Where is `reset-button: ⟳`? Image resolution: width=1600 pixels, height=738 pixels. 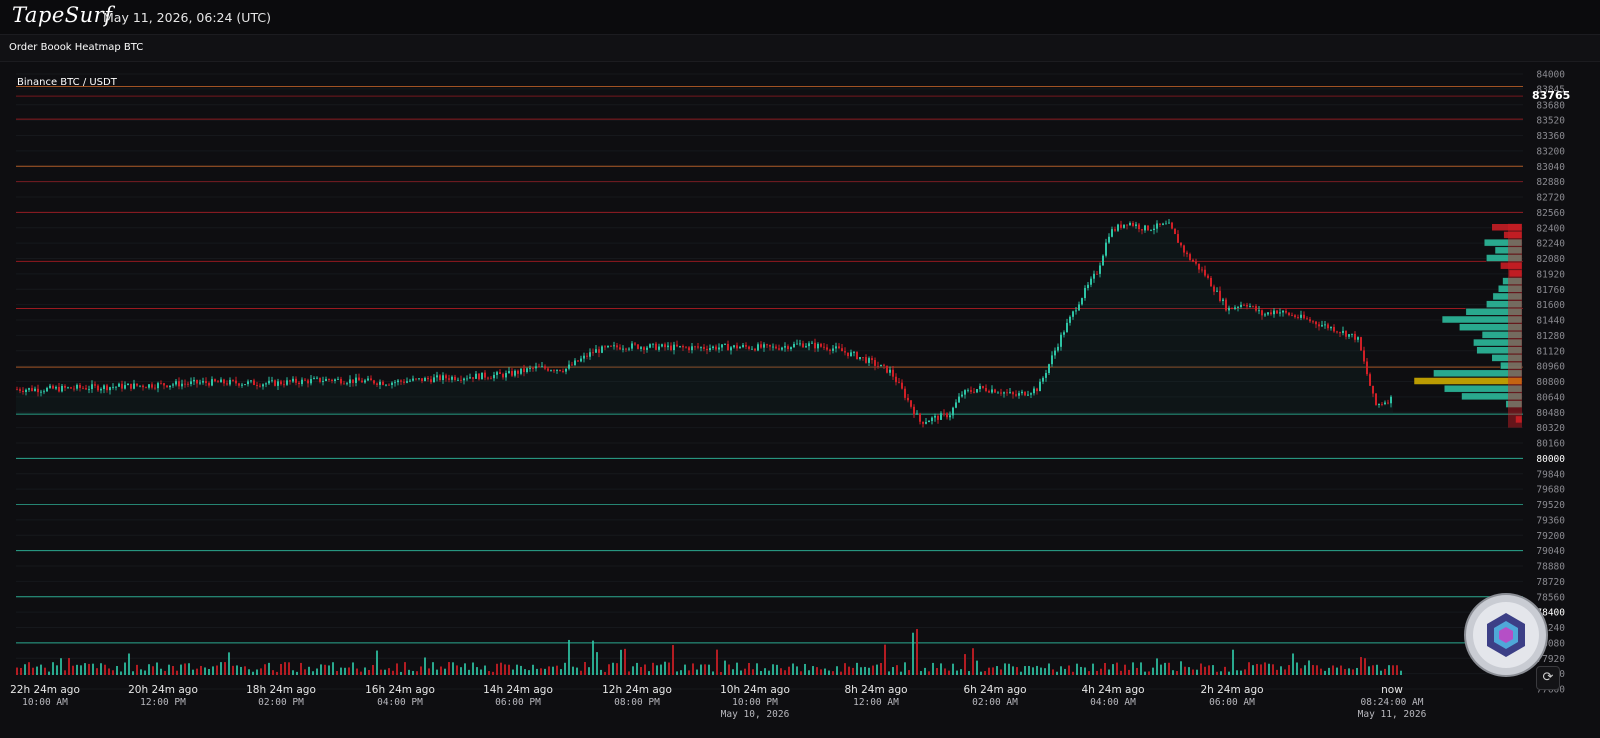 reset-button: ⟳ is located at coordinates (1548, 678).